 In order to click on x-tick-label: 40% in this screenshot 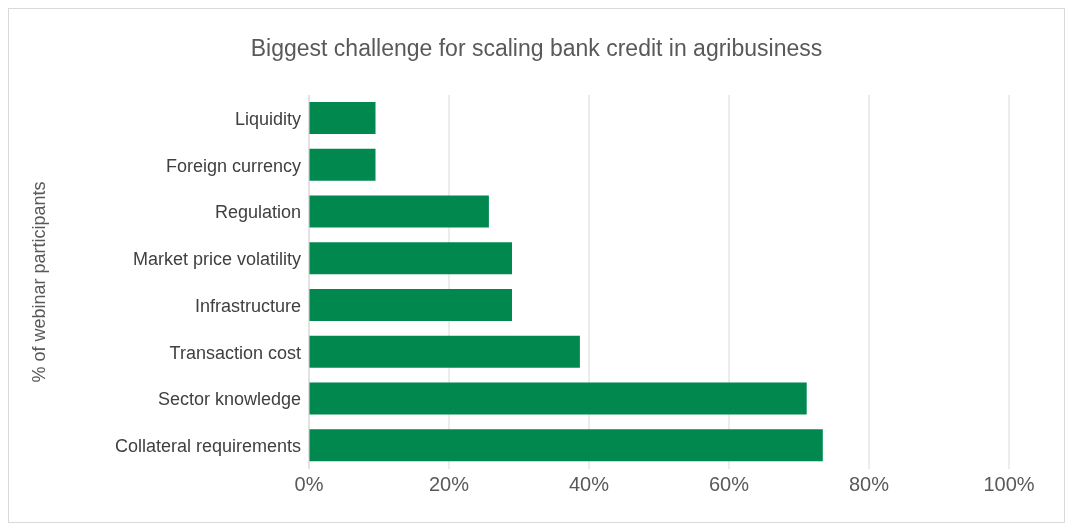, I will do `click(589, 484)`.